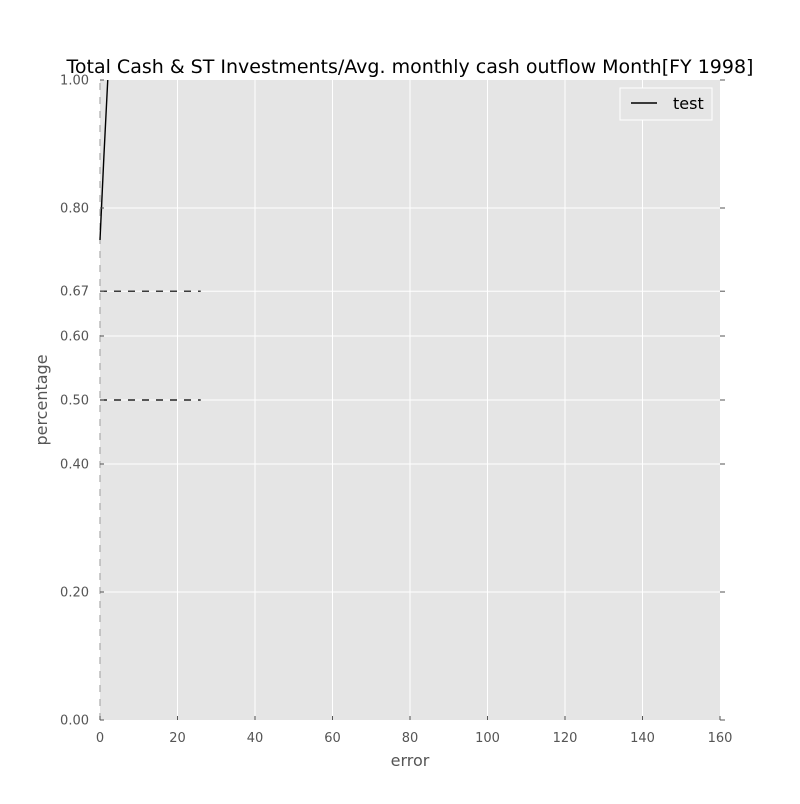 Image resolution: width=800 pixels, height=804 pixels. What do you see at coordinates (177, 738) in the screenshot?
I see `x-tick-label: 20` at bounding box center [177, 738].